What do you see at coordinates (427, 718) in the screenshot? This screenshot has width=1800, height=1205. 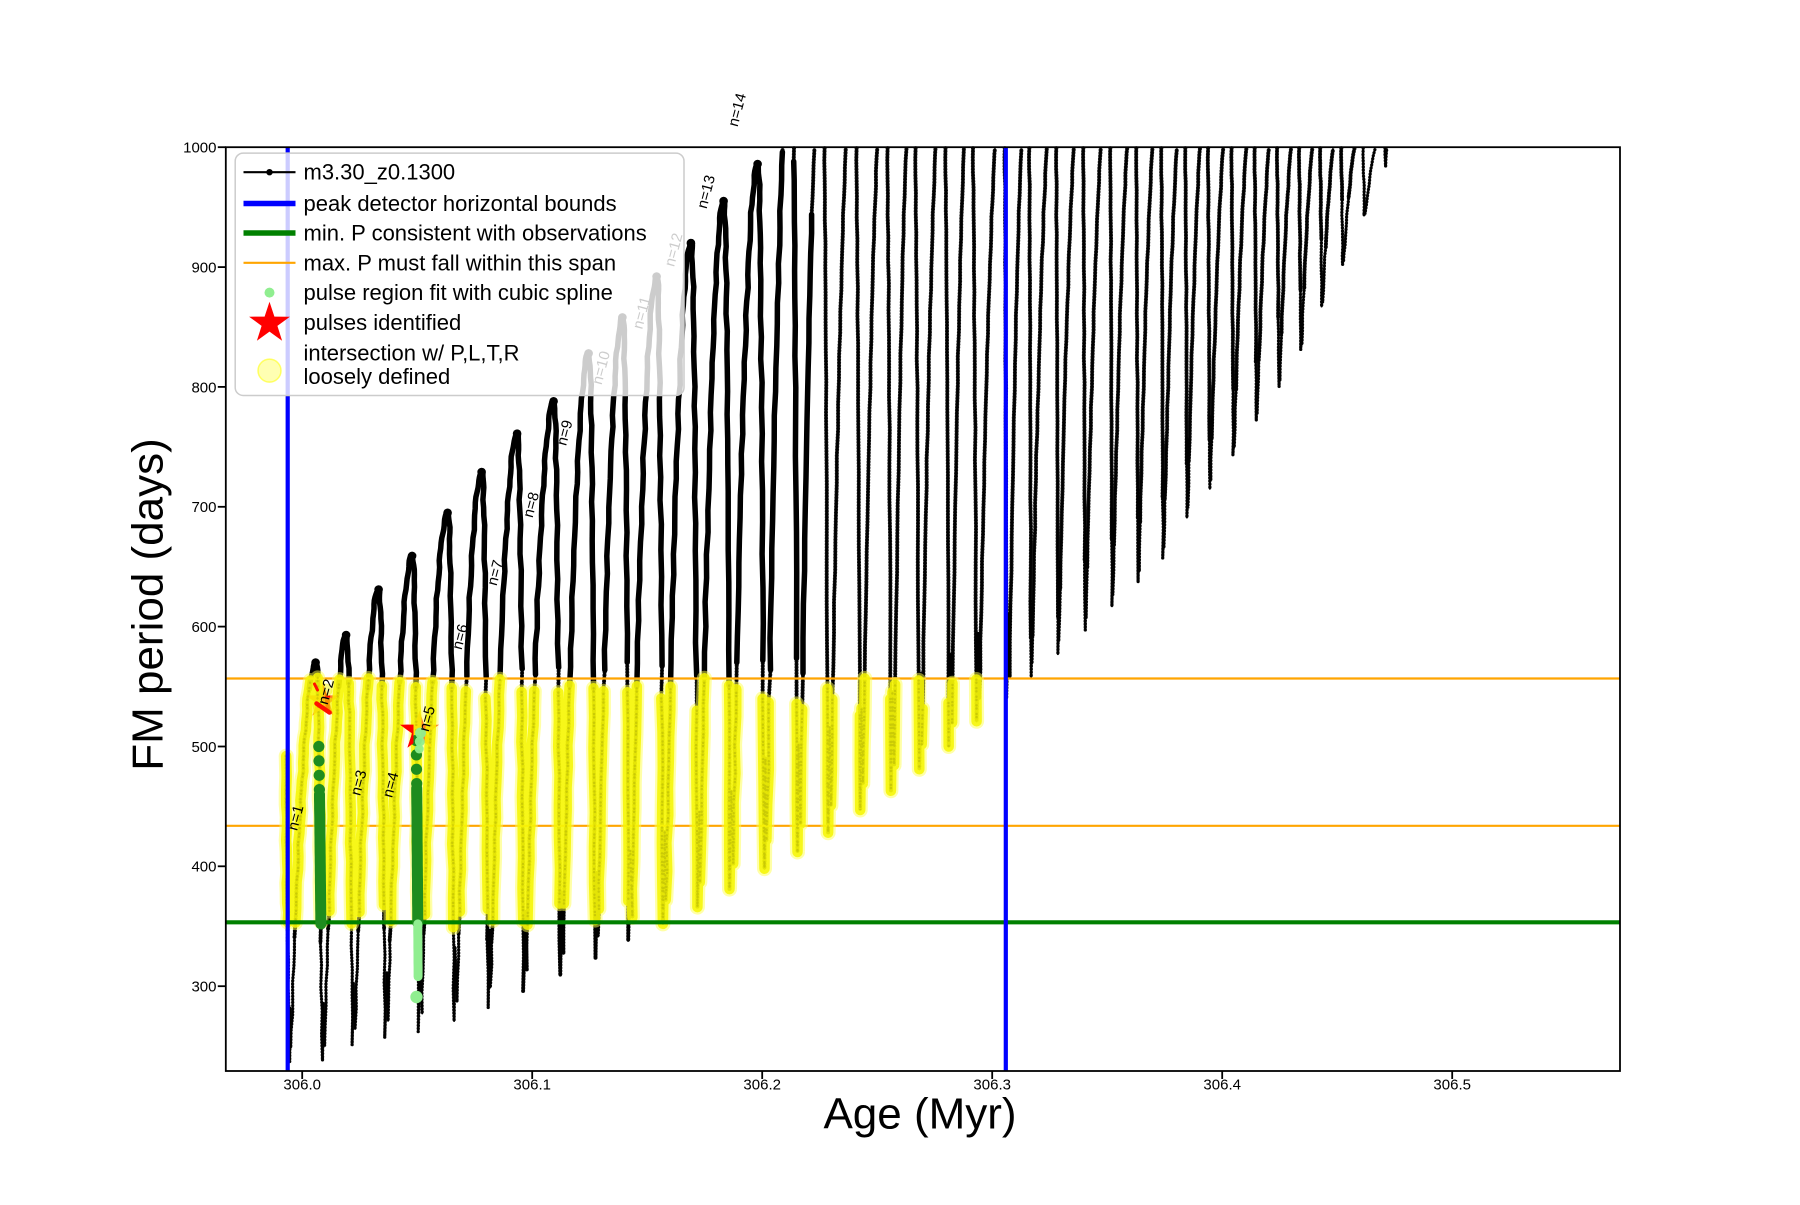 I see `svg-text: n=5` at bounding box center [427, 718].